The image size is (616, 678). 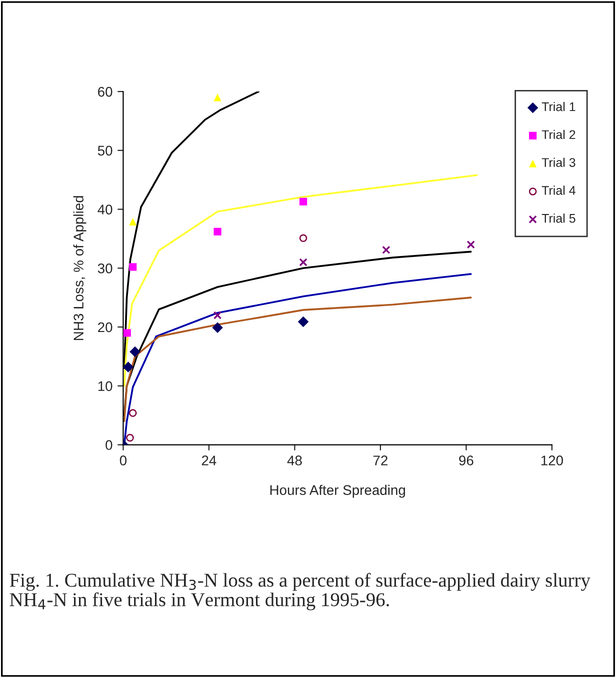 I want to click on y-tick-label: 0, so click(x=109, y=445).